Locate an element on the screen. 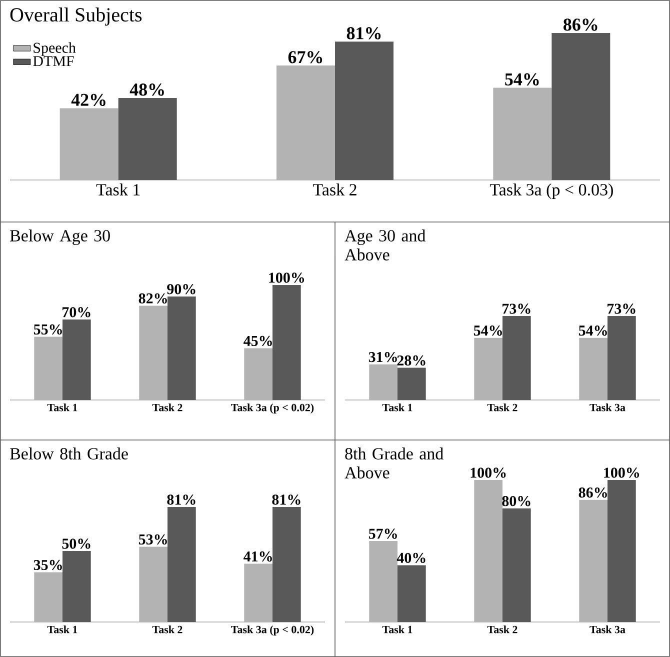  data-label: 50% is located at coordinates (76, 543).